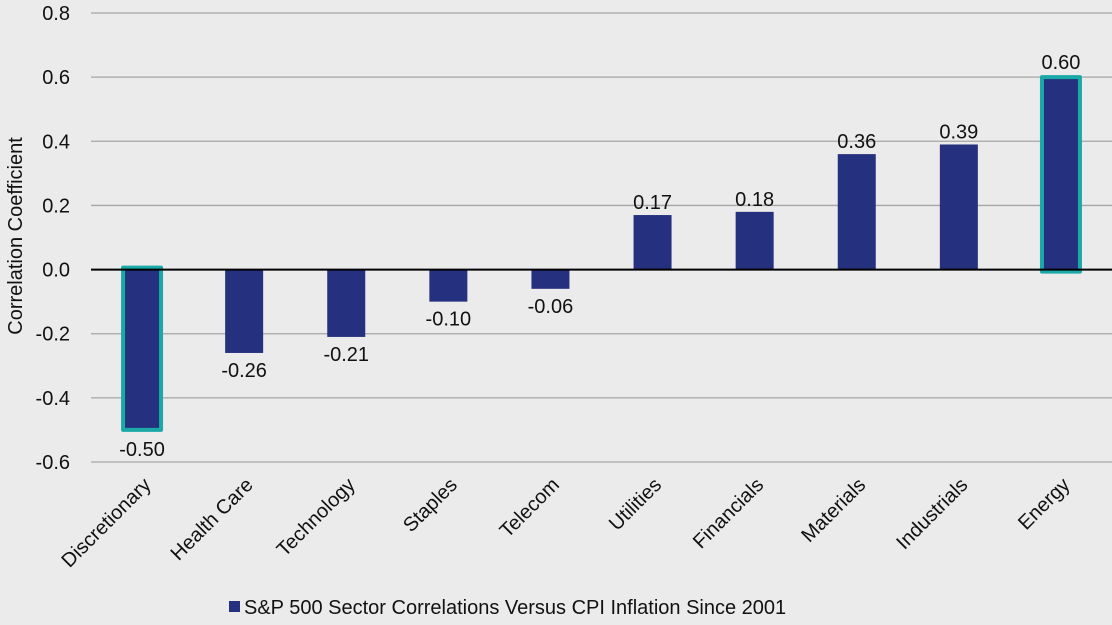 The width and height of the screenshot is (1112, 625). Describe the element at coordinates (449, 320) in the screenshot. I see `data-label: -0.10` at that location.